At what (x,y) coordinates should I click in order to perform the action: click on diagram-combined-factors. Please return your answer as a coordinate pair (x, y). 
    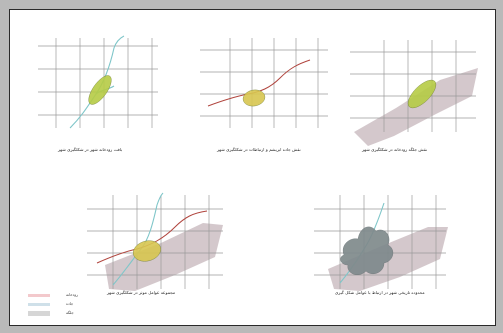
    Looking at the image, I should click on (150, 242).